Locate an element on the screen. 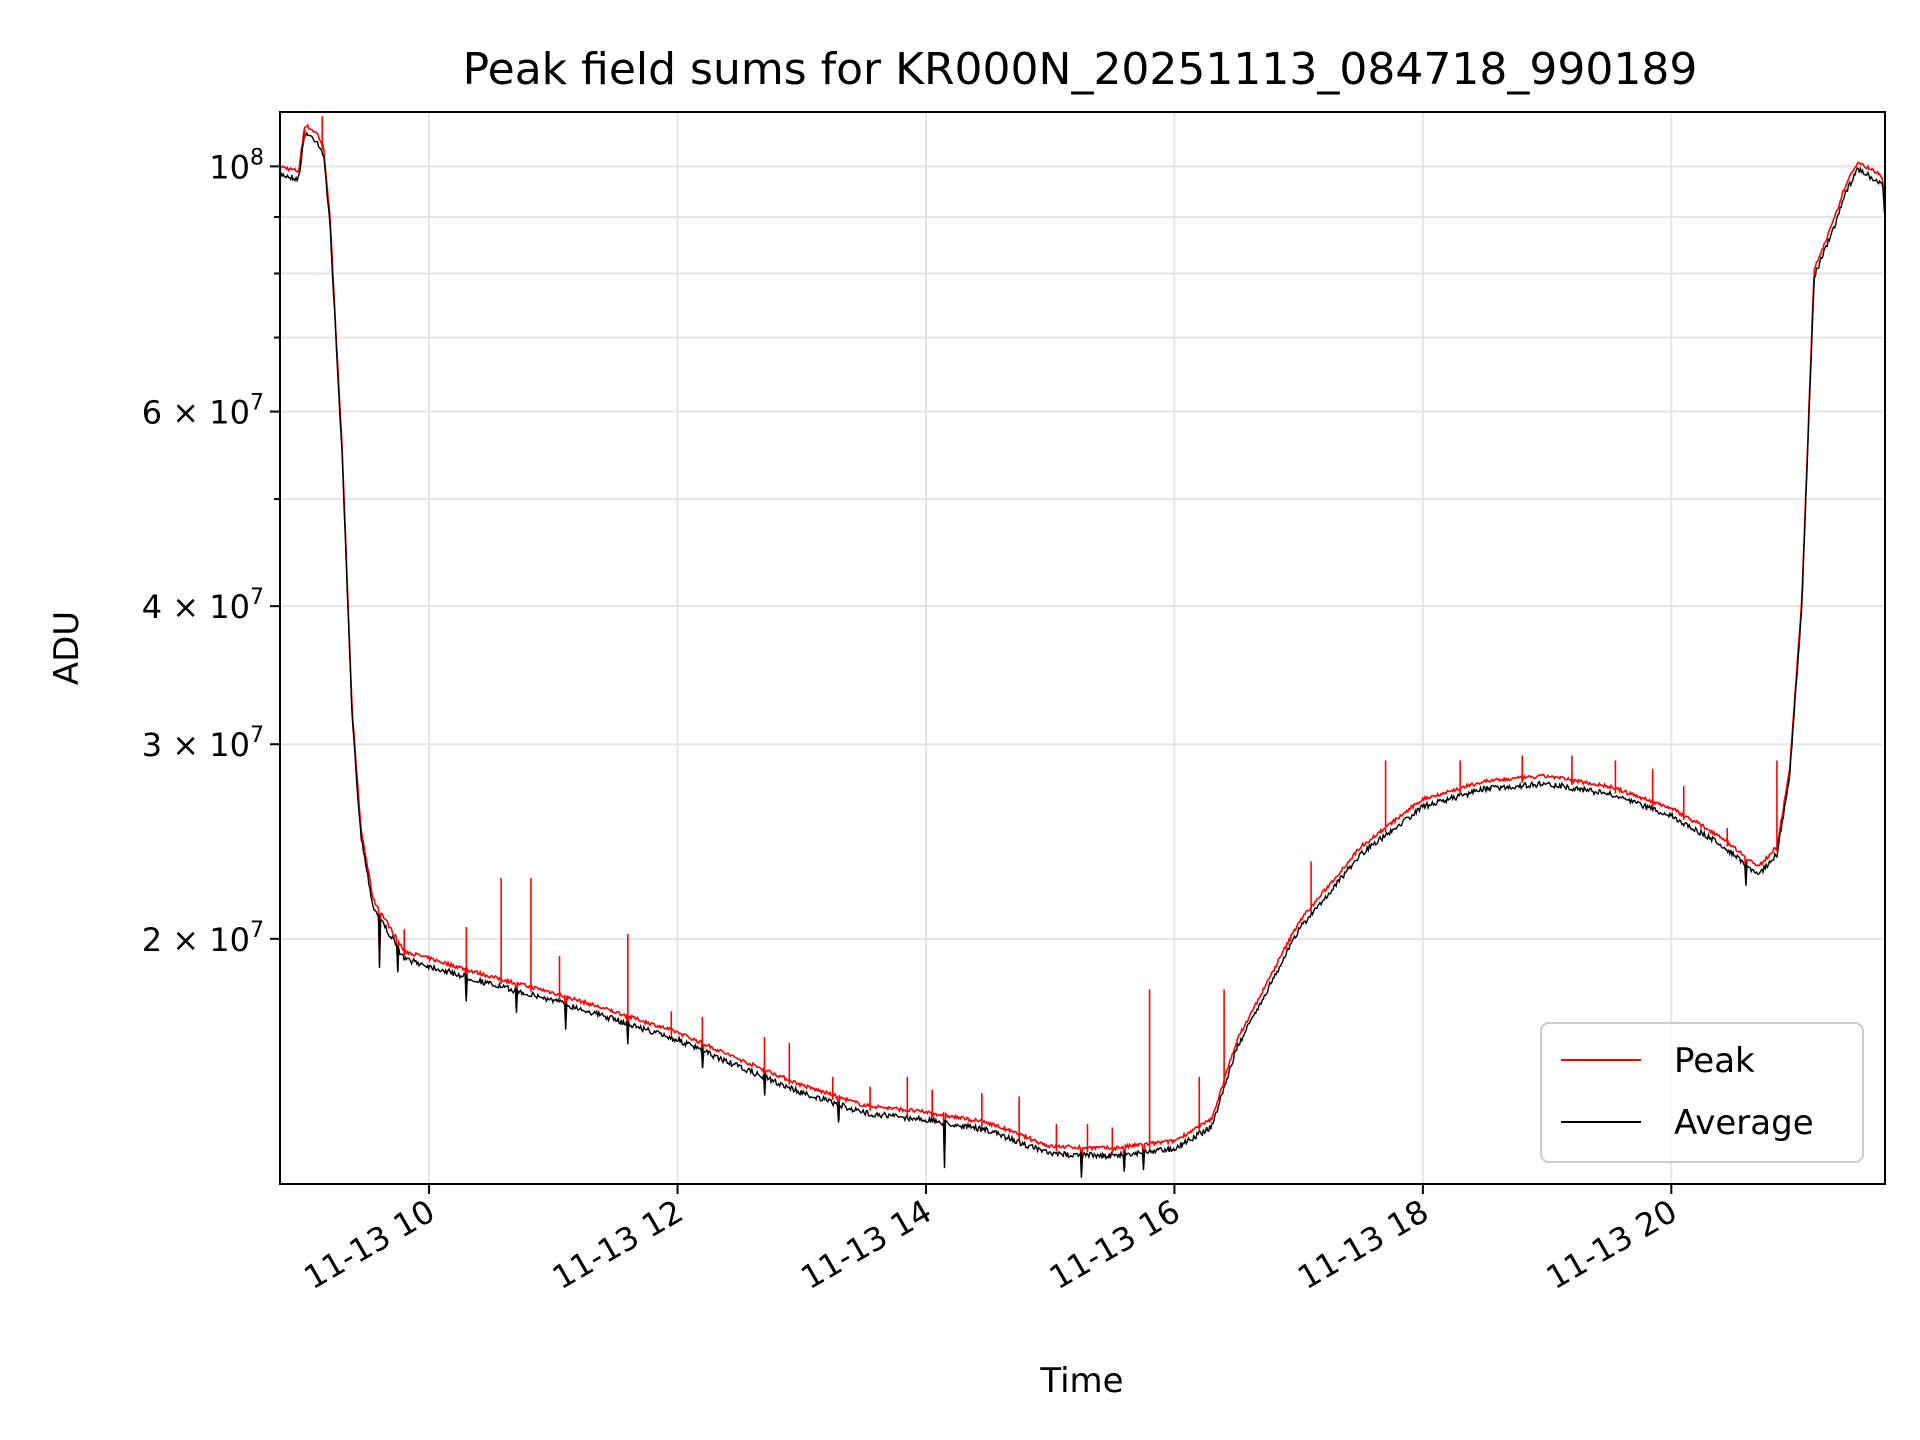 The width and height of the screenshot is (1920, 1440). legend-label-peak: Peak is located at coordinates (1714, 1061).